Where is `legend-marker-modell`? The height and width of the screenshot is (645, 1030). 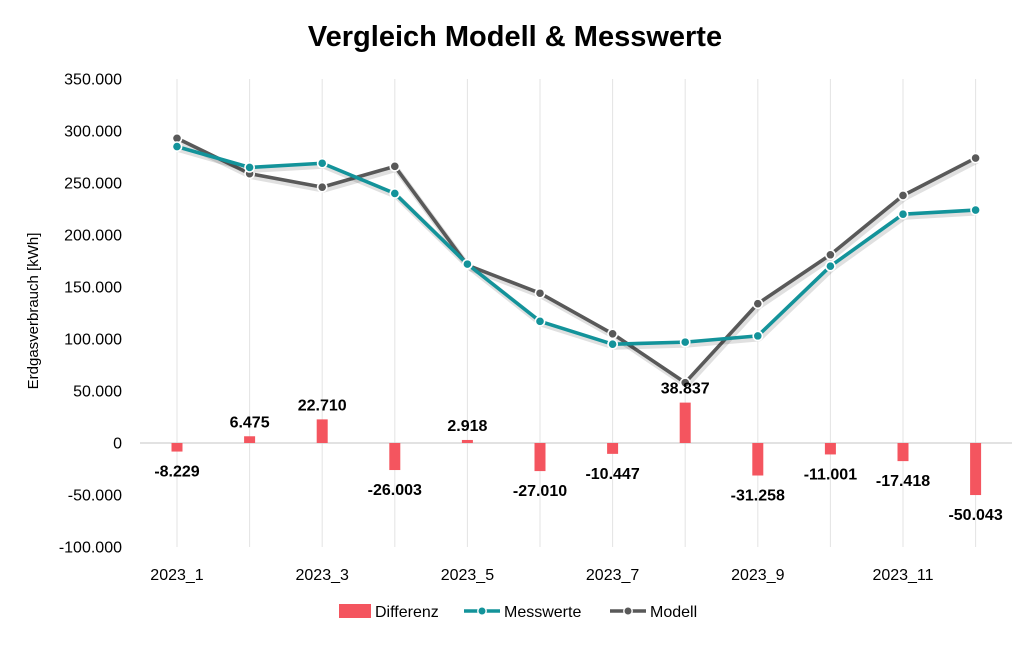
legend-marker-modell is located at coordinates (628, 611).